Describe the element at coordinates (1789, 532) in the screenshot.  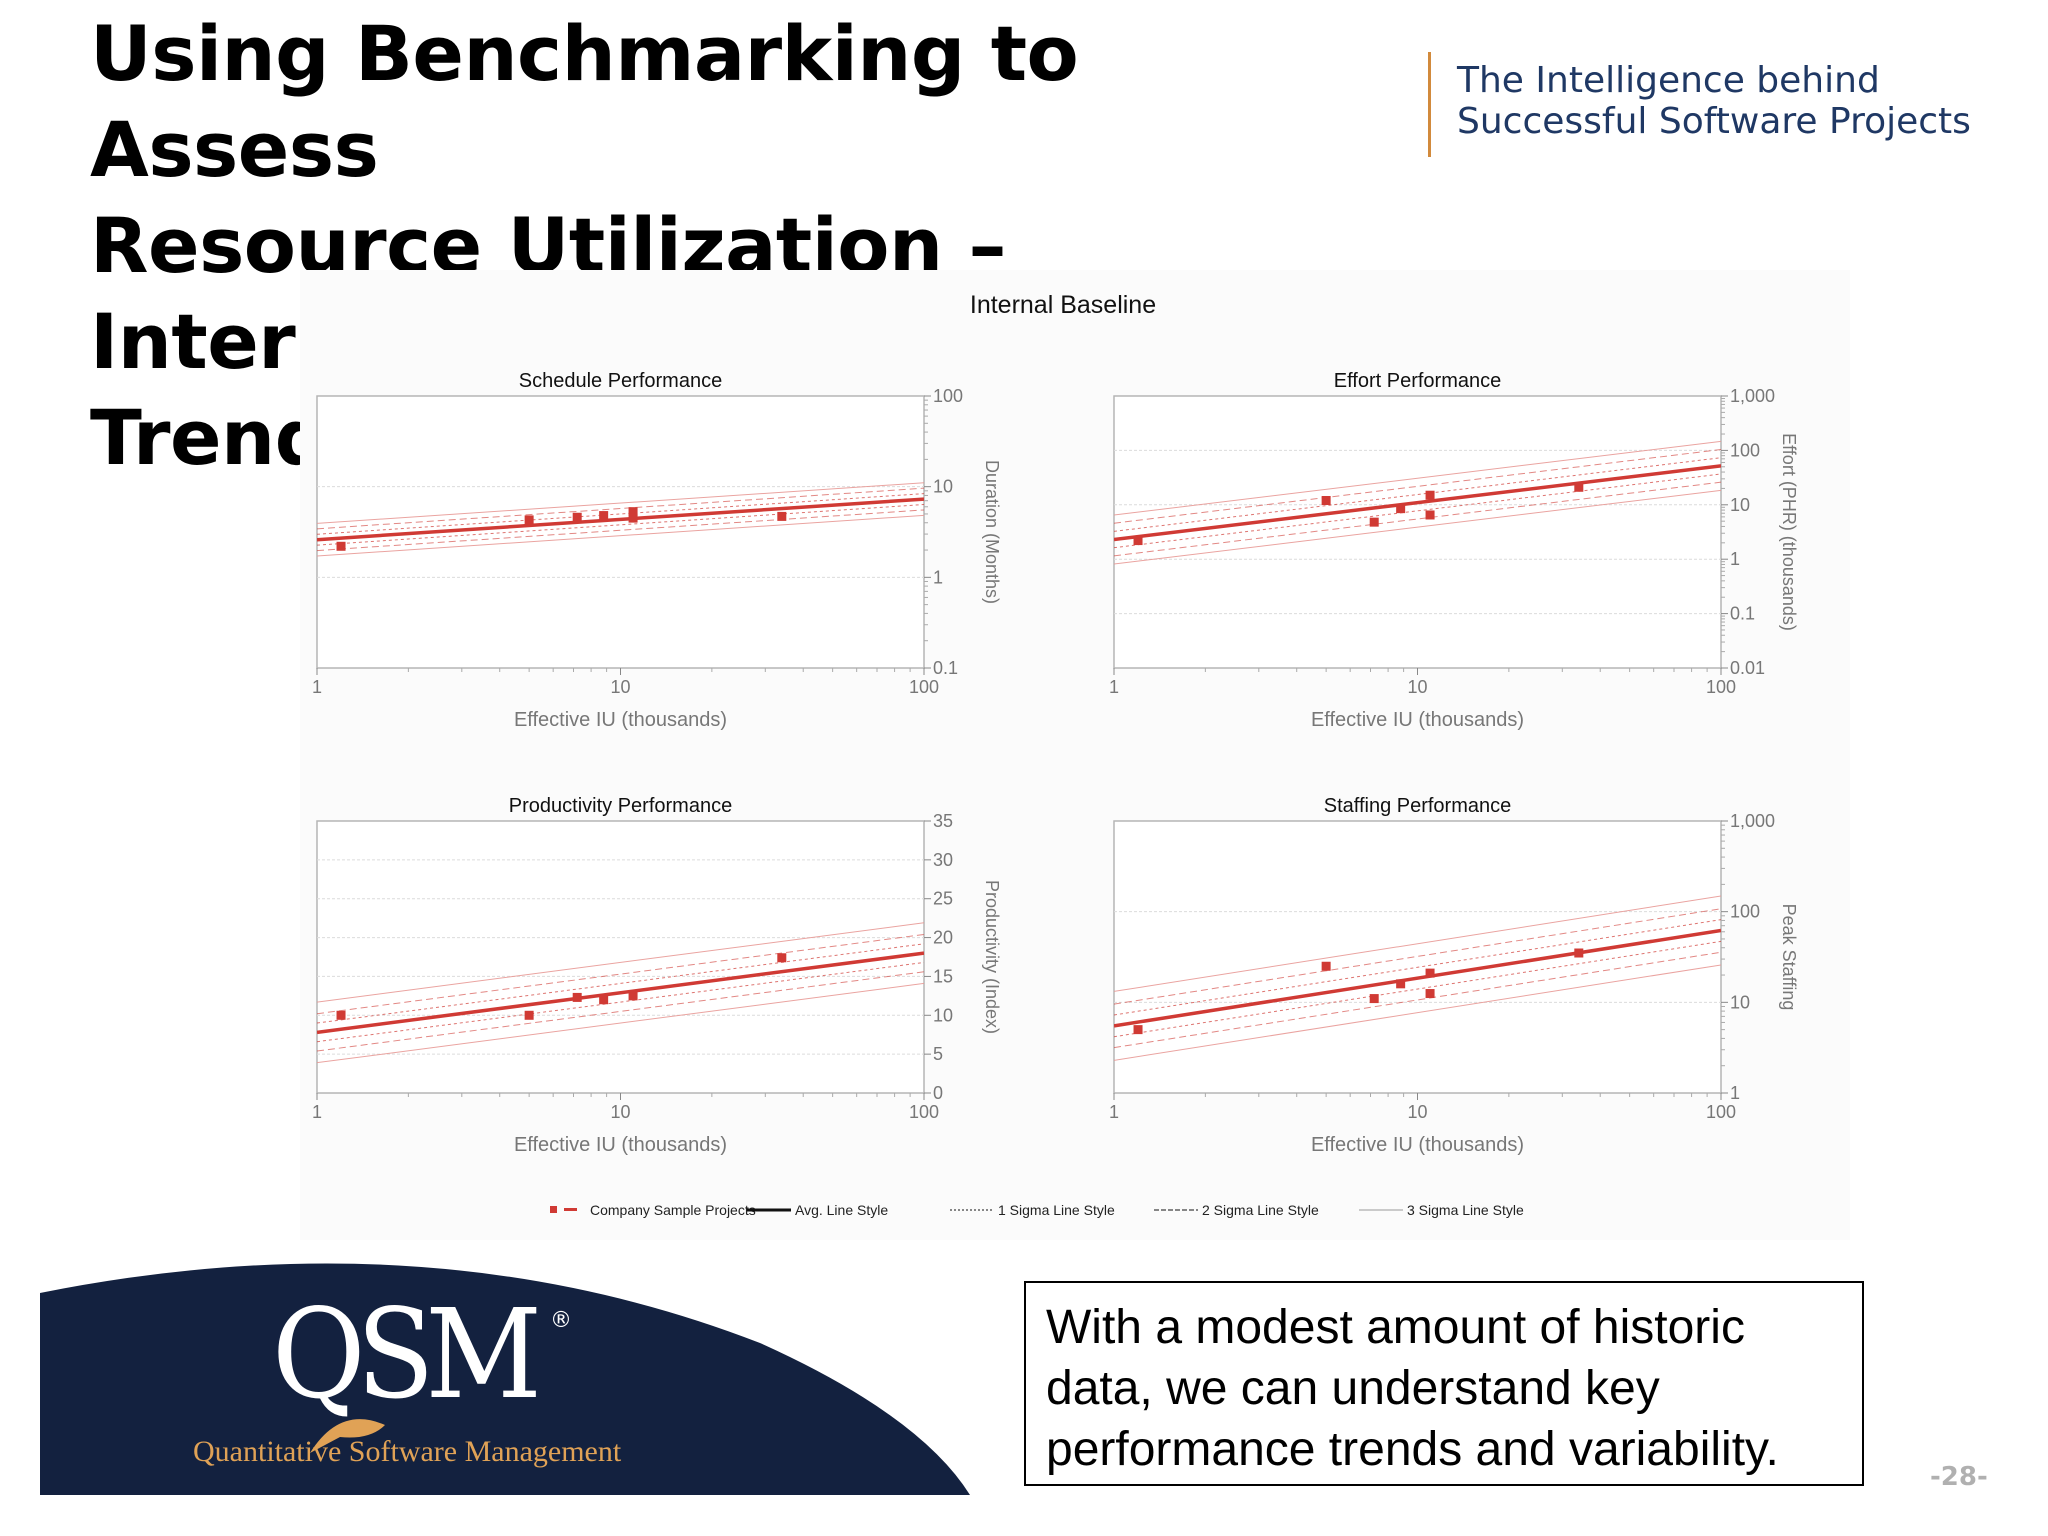
I see `y-axis-label: Effort (PHR) (thousands)` at that location.